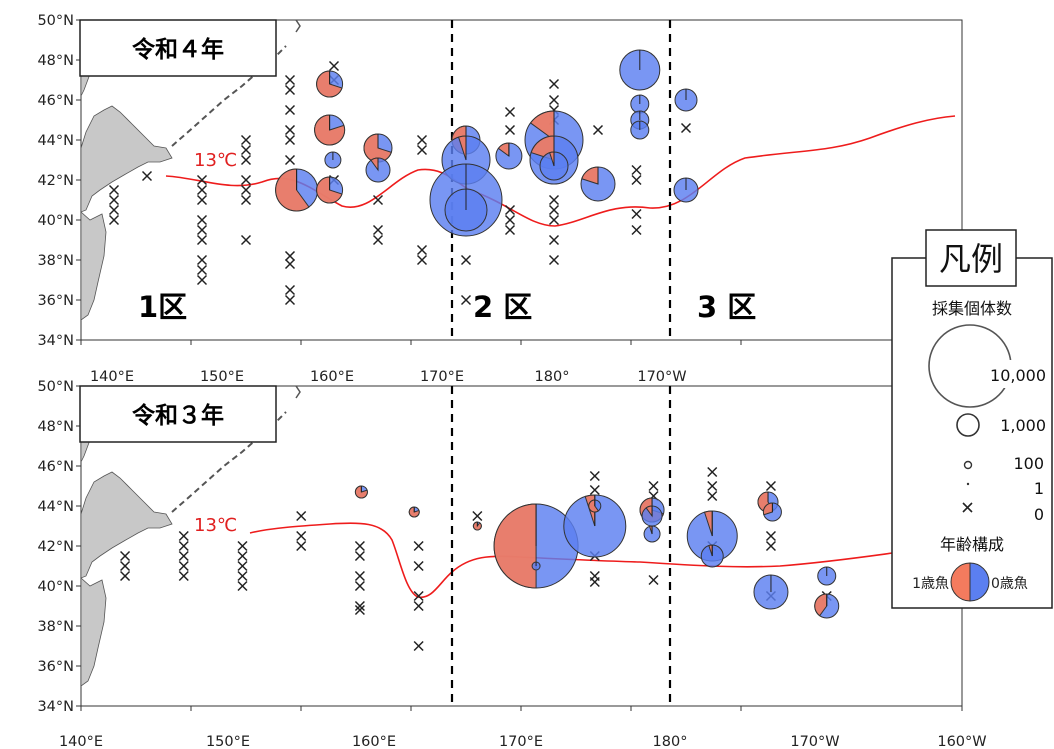  Describe the element at coordinates (1039, 488) in the screenshot. I see `legend-size-label: 1` at that location.